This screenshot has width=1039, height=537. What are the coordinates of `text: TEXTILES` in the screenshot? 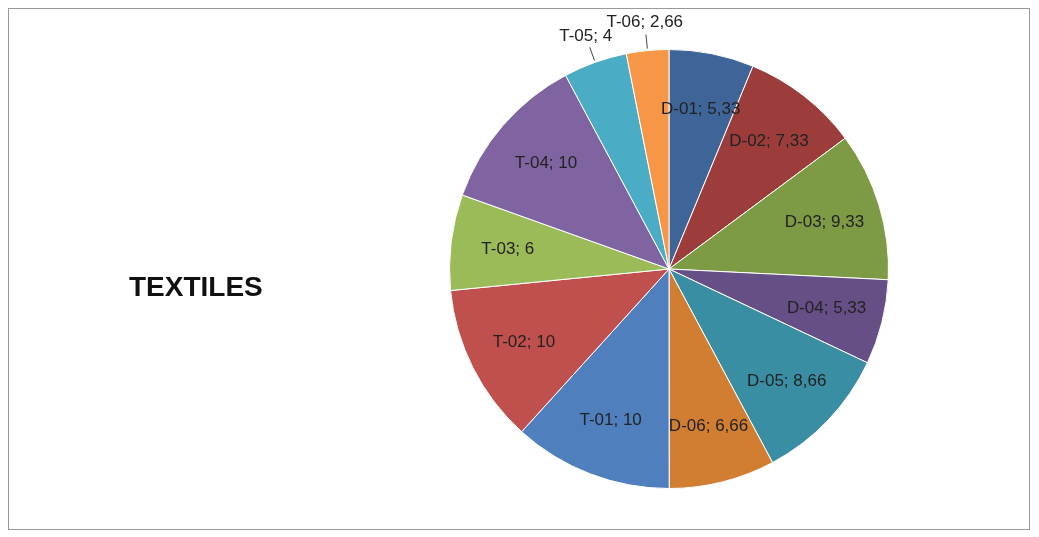 It's located at (196, 287).